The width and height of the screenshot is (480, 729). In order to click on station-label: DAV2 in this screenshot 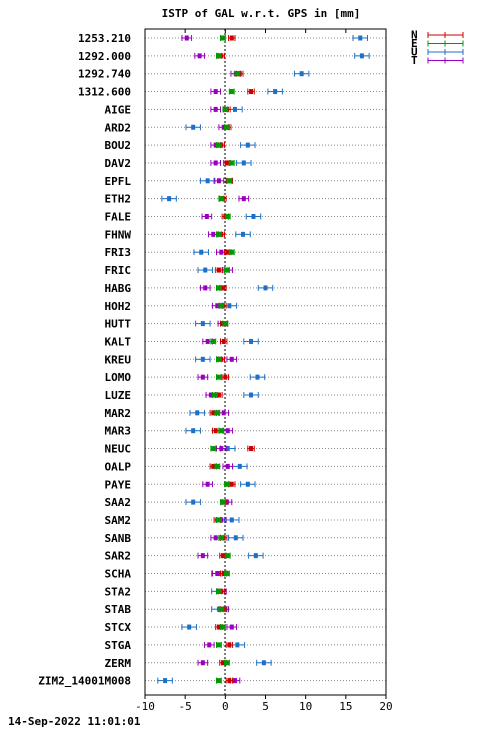, I will do `click(118, 163)`.